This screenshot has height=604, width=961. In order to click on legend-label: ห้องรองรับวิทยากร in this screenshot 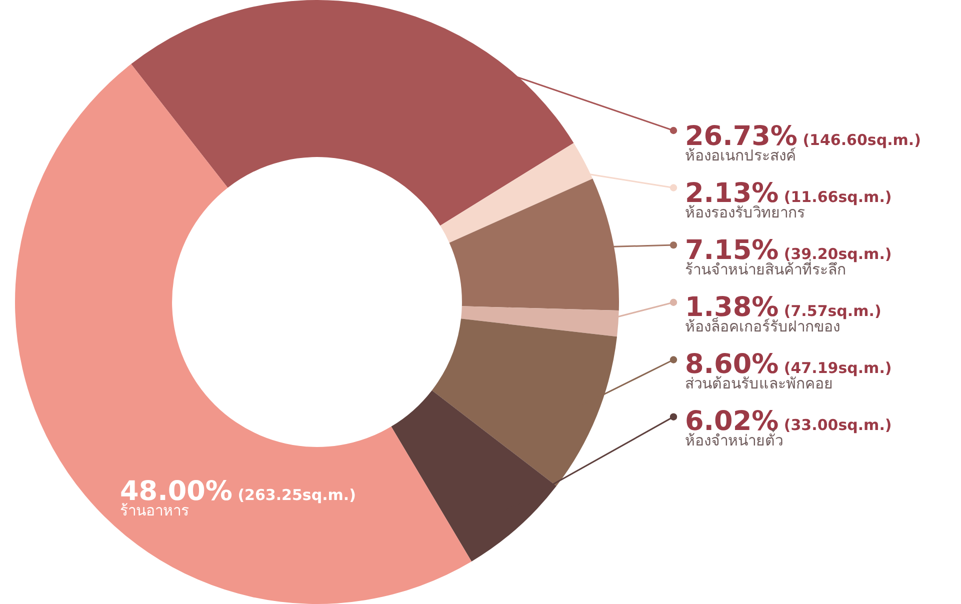, I will do `click(745, 213)`.